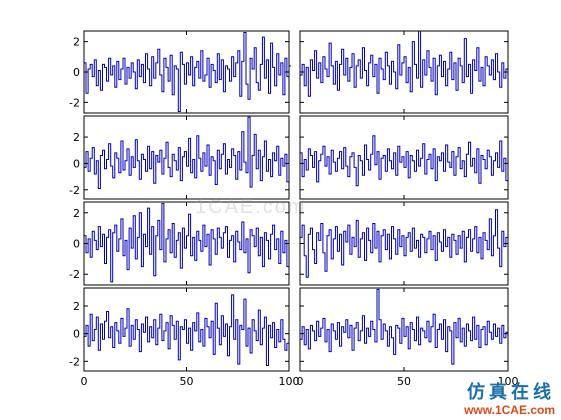 The width and height of the screenshot is (561, 420). I want to click on watermark-center: 1CAE.com, so click(251, 207).